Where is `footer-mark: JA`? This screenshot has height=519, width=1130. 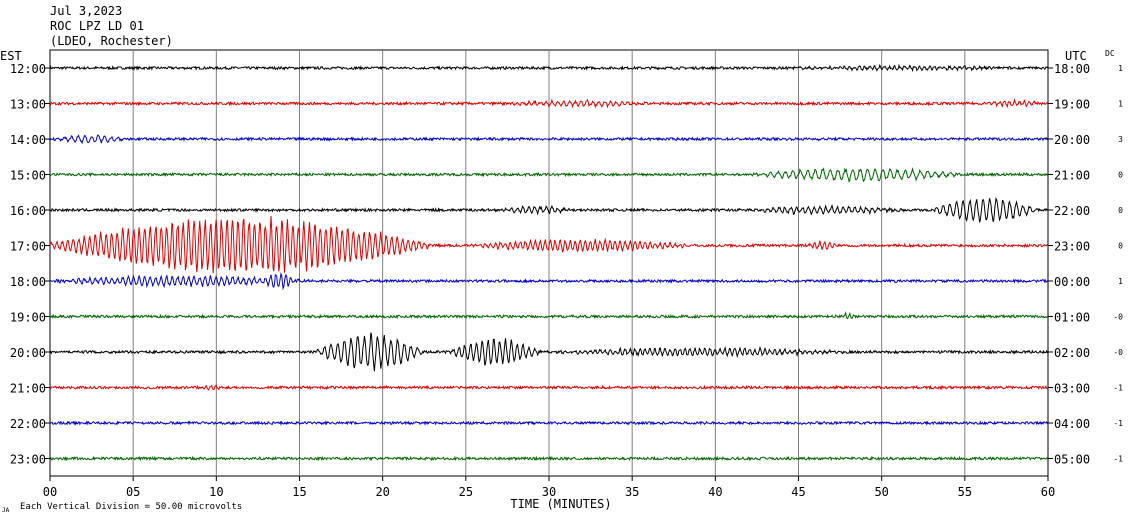 footer-mark: JA is located at coordinates (6, 510).